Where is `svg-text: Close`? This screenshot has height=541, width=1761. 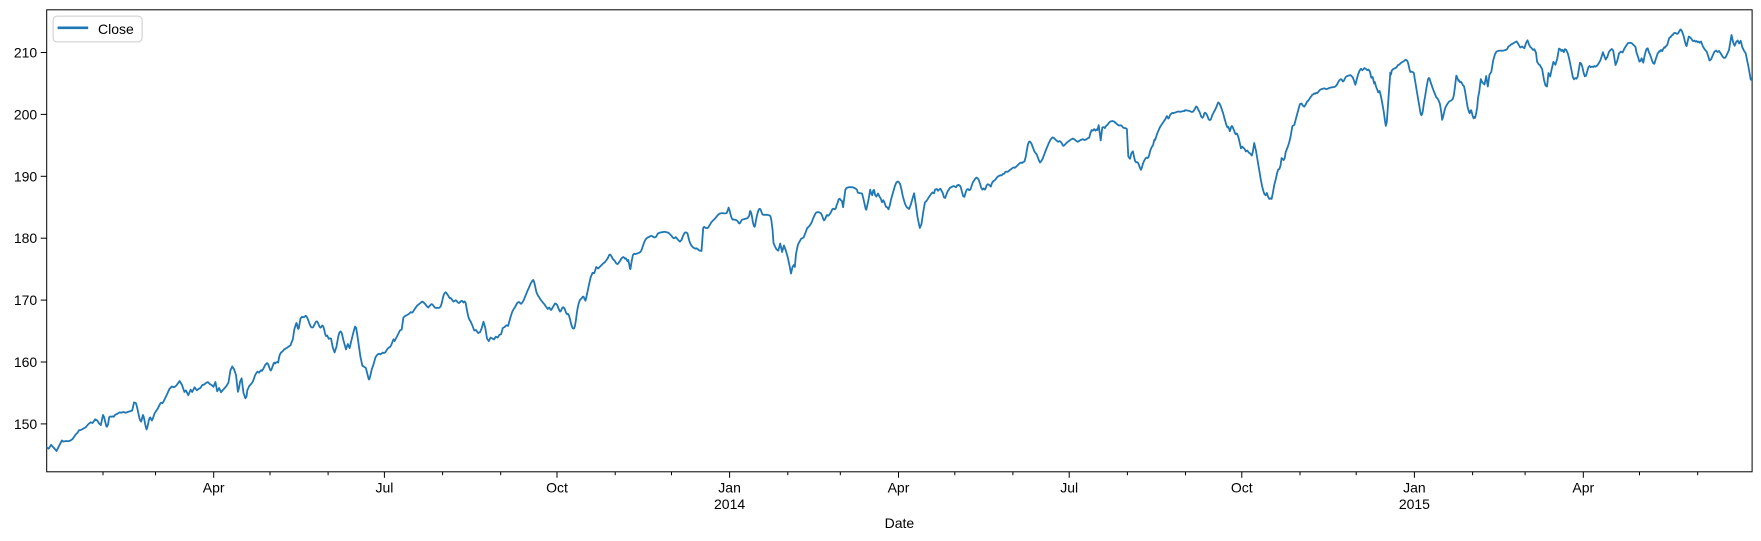 svg-text: Close is located at coordinates (116, 29).